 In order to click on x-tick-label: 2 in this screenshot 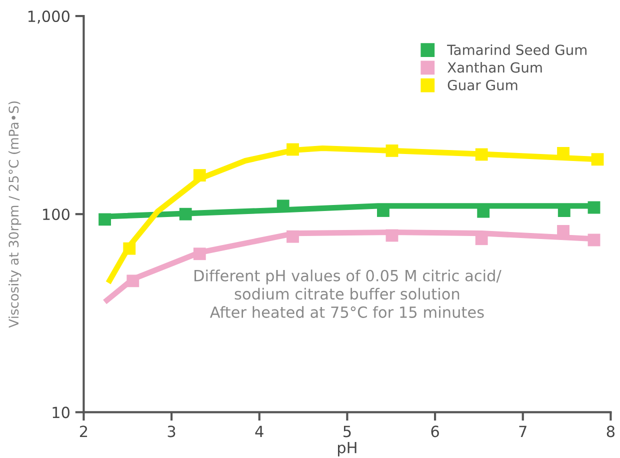, I will do `click(84, 432)`.